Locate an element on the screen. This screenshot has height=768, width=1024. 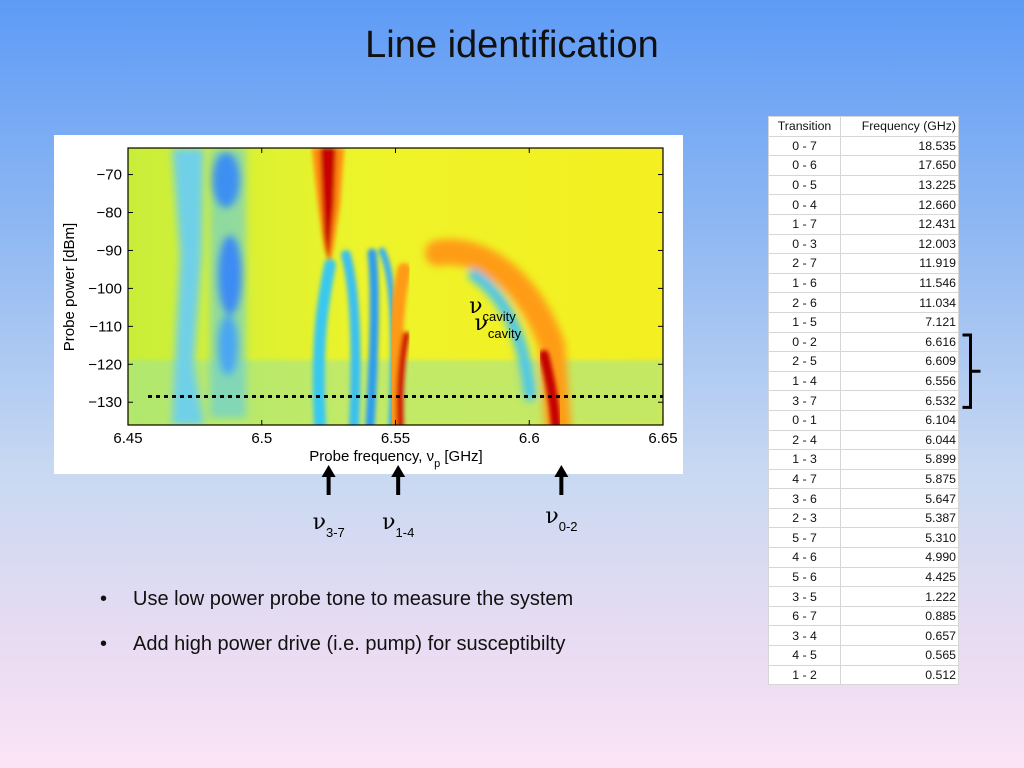
slide-title: Line identification is located at coordinates (512, 45).